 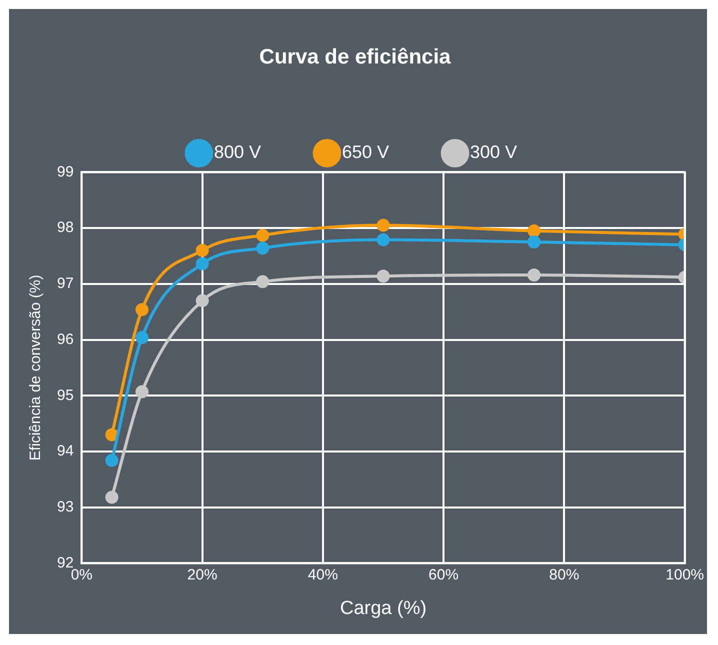 What do you see at coordinates (65, 395) in the screenshot?
I see `y-tick-label: 95` at bounding box center [65, 395].